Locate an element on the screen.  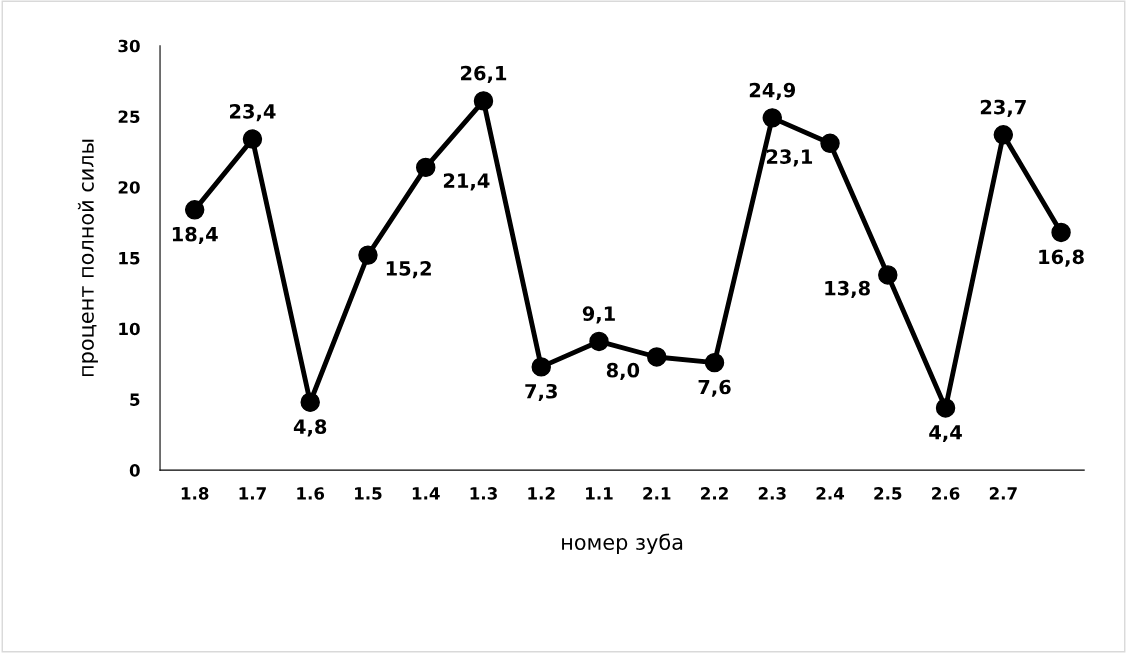
x-tick-label: 2.1 is located at coordinates (657, 493).